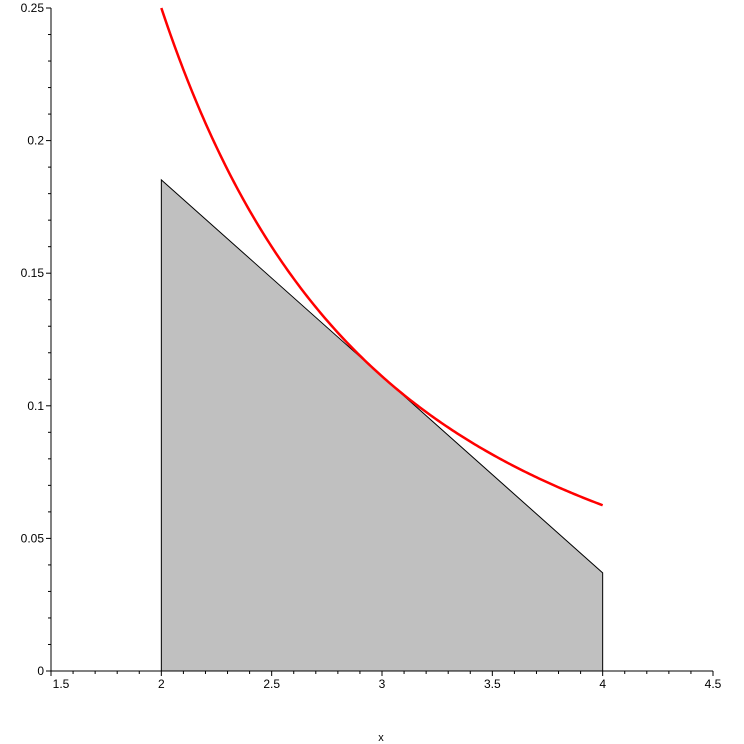 The width and height of the screenshot is (744, 744). What do you see at coordinates (33, 8) in the screenshot?
I see `y-tick-label: 0.25` at bounding box center [33, 8].